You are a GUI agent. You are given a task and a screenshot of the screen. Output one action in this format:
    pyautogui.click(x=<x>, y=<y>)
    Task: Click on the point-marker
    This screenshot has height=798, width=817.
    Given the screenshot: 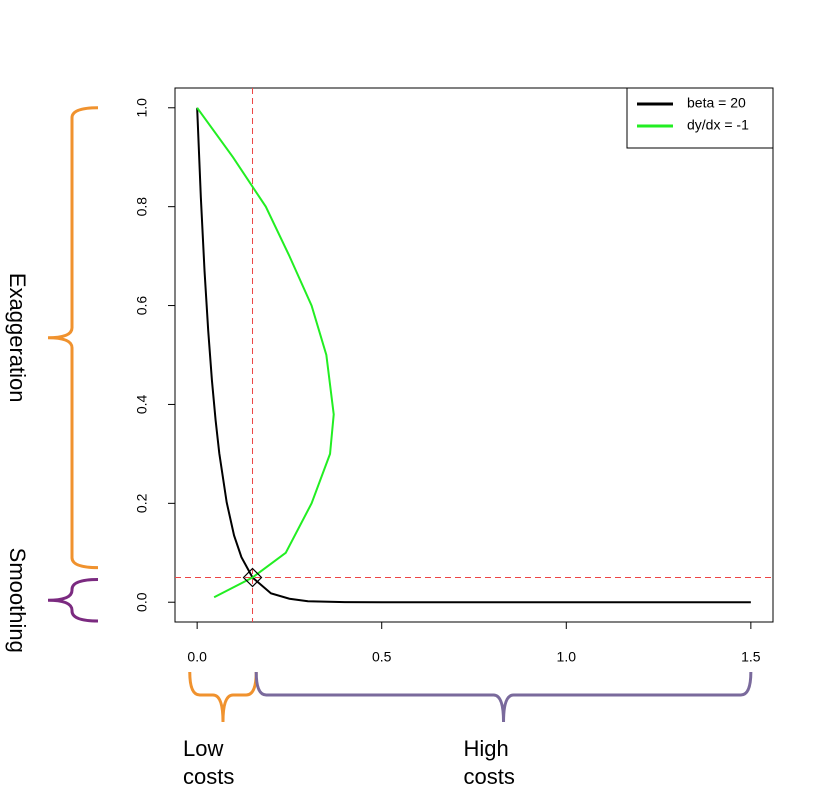 What is the action you would take?
    pyautogui.click(x=252, y=577)
    